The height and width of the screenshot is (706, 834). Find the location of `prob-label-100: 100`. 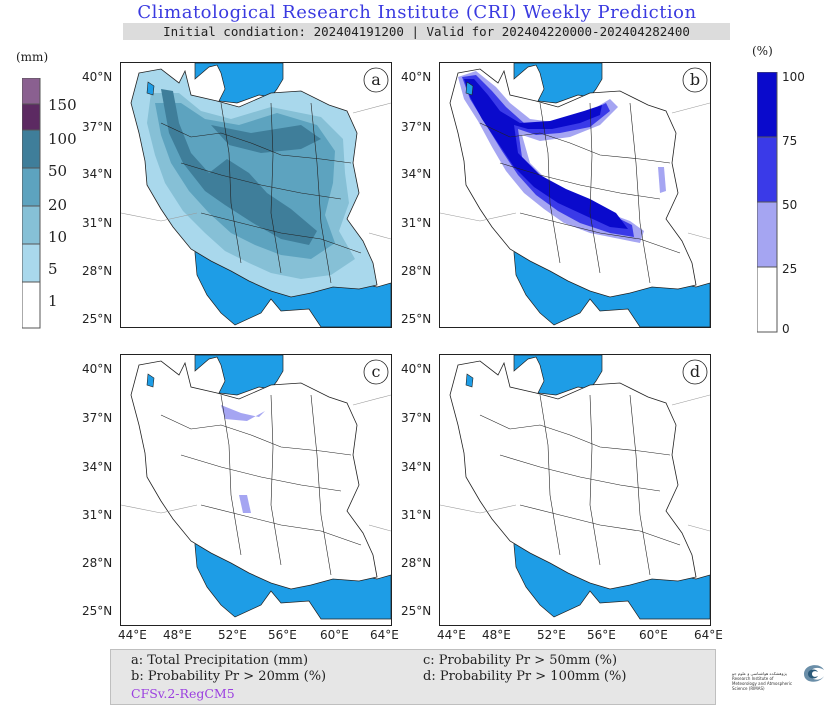

prob-label-100: 100 is located at coordinates (793, 77).